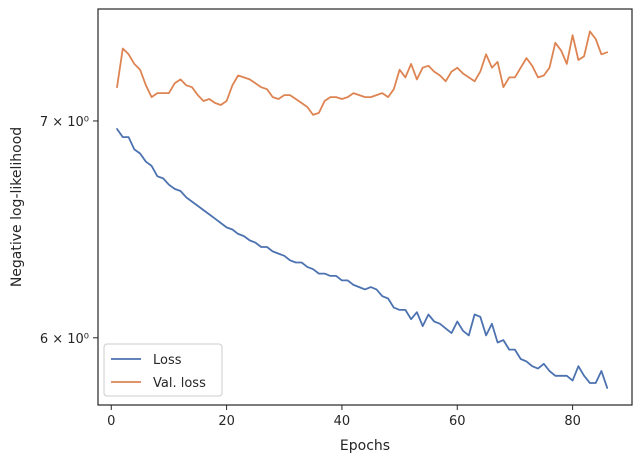 This screenshot has height=463, width=643. Describe the element at coordinates (572, 421) in the screenshot. I see `x-tick-label: 80` at that location.